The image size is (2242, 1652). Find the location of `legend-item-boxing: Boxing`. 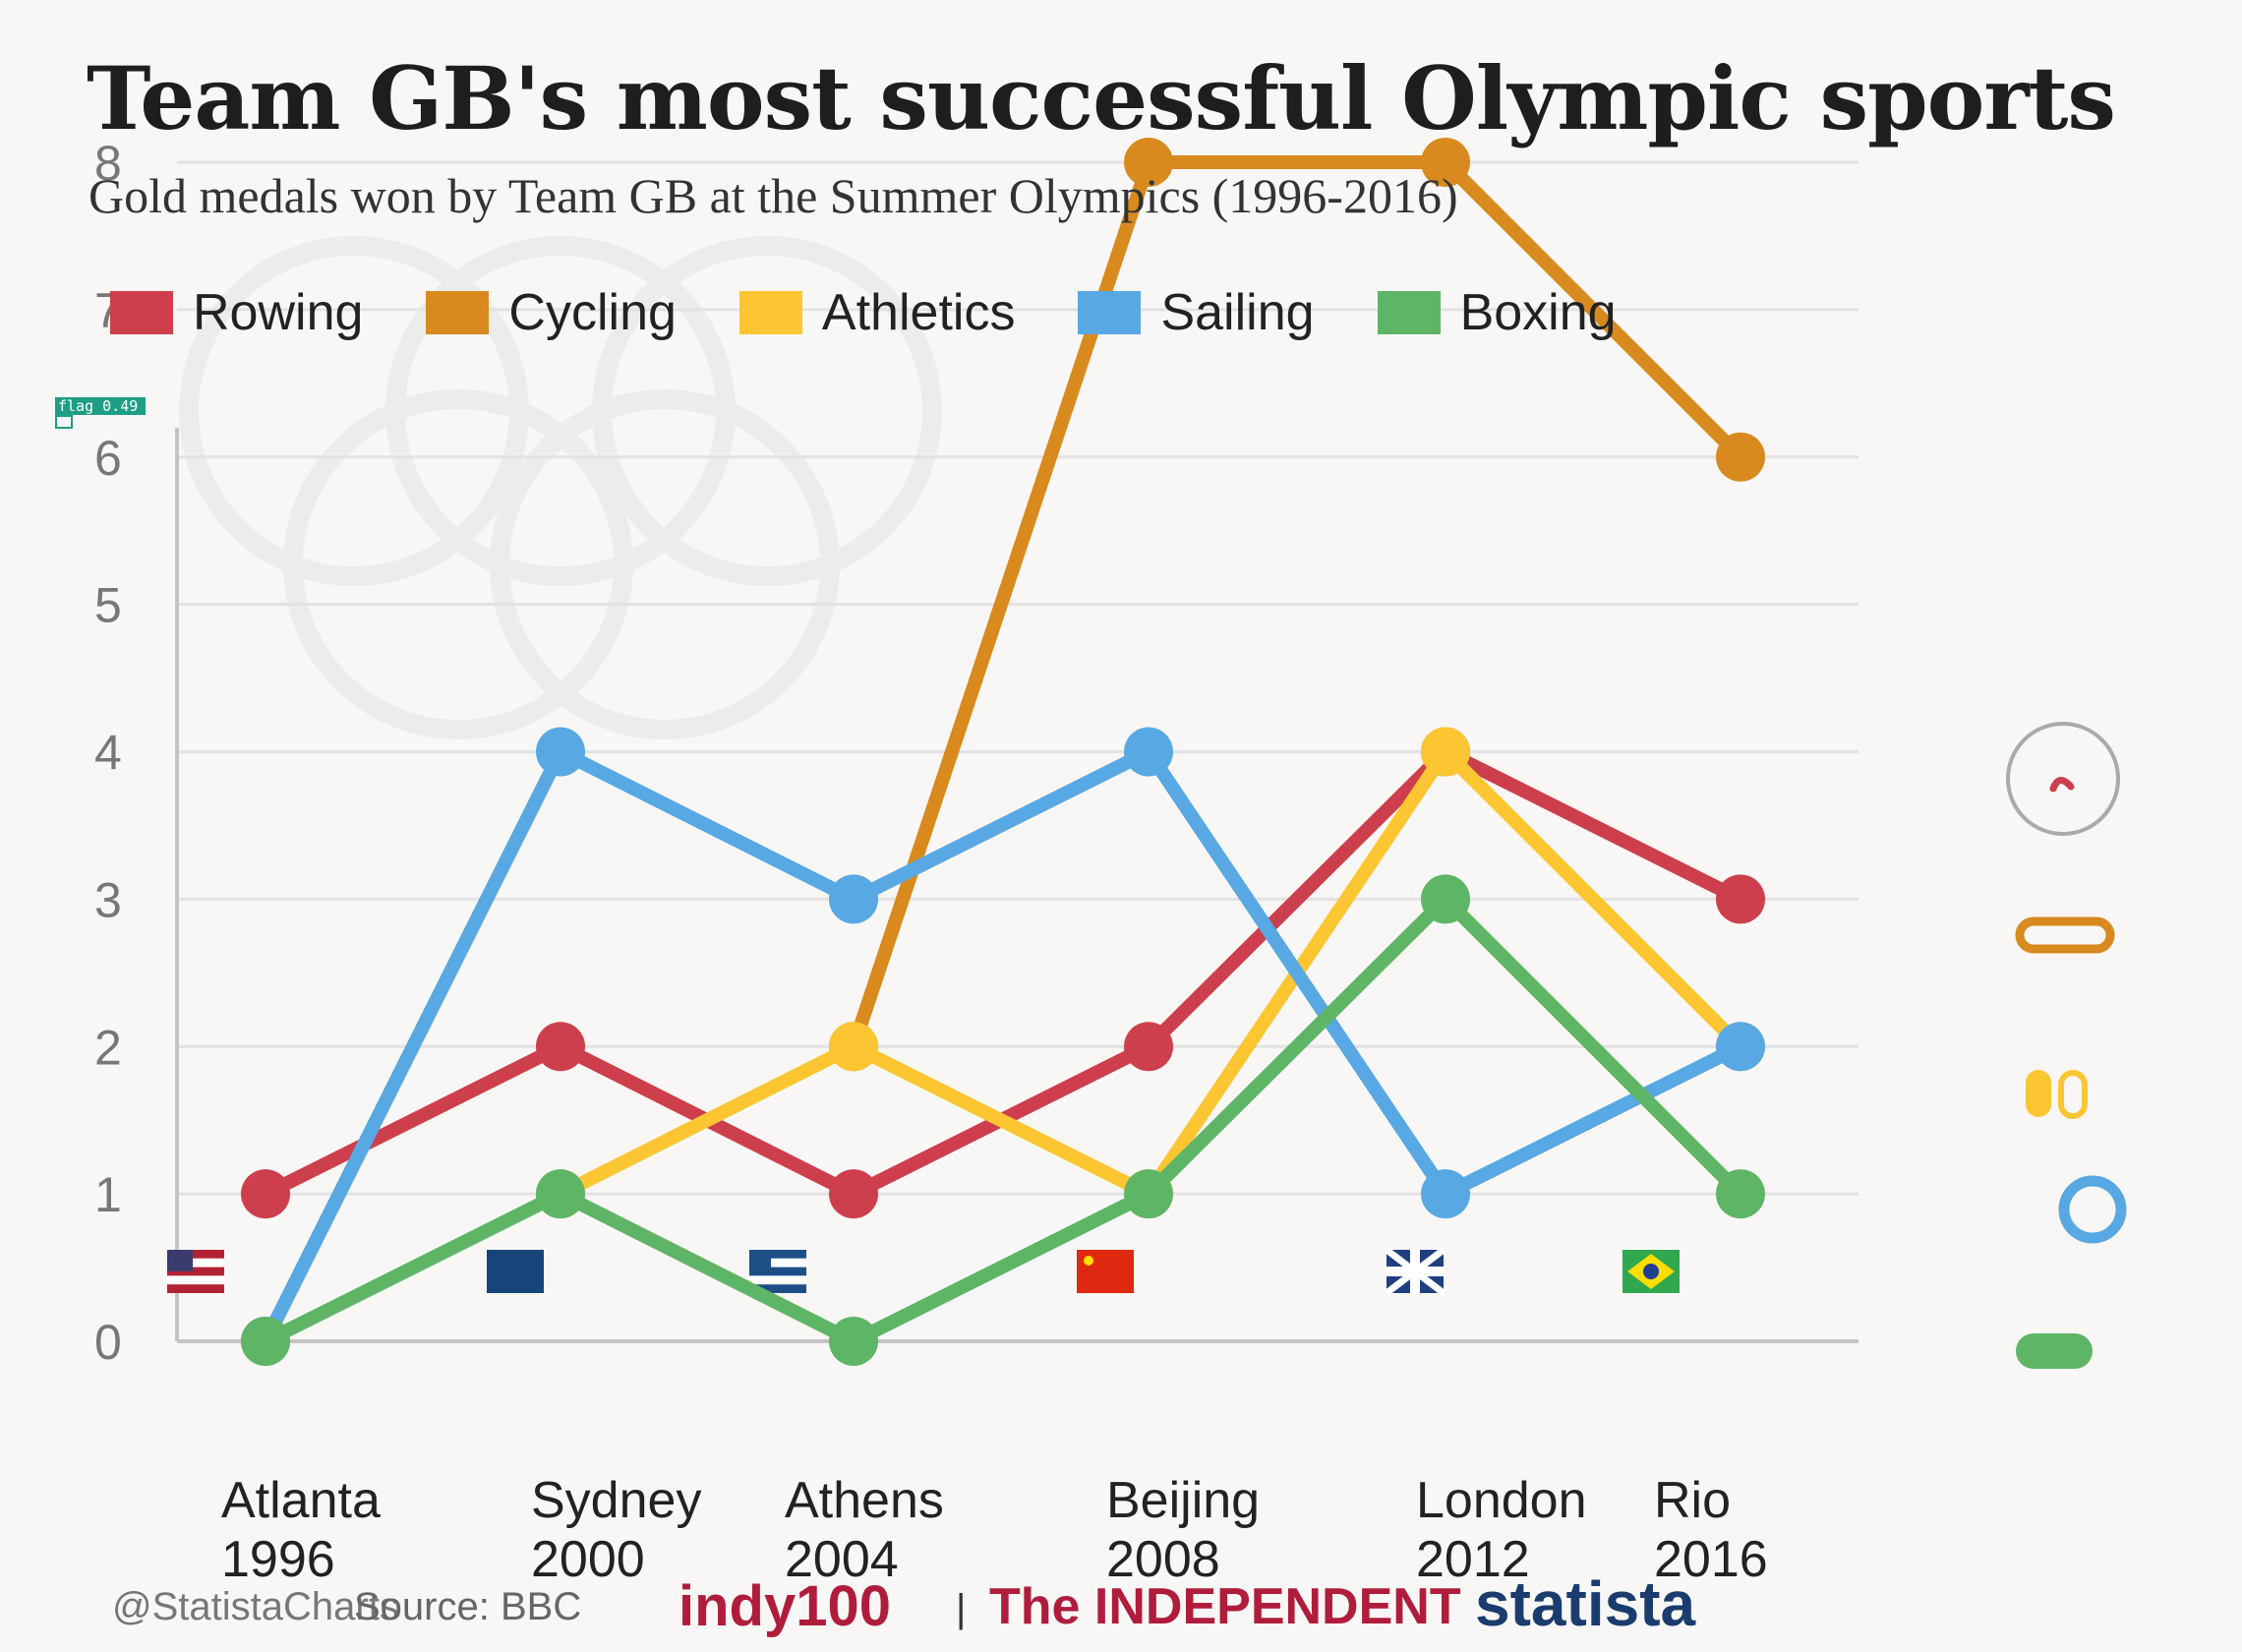

legend-item-boxing: Boxing is located at coordinates (1497, 312).